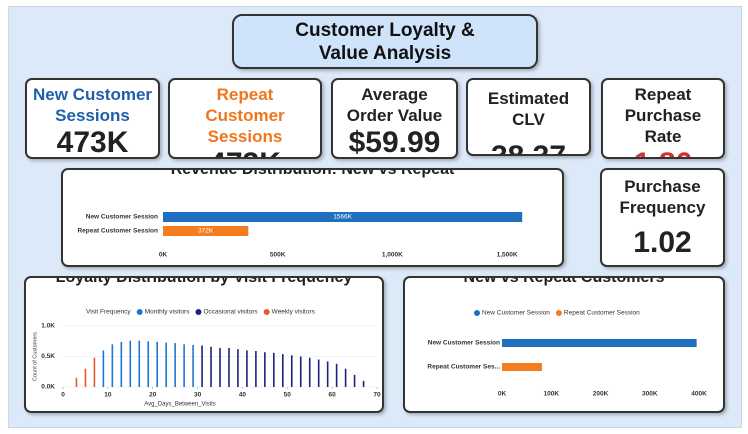  I want to click on data-label: 372K, so click(206, 231).